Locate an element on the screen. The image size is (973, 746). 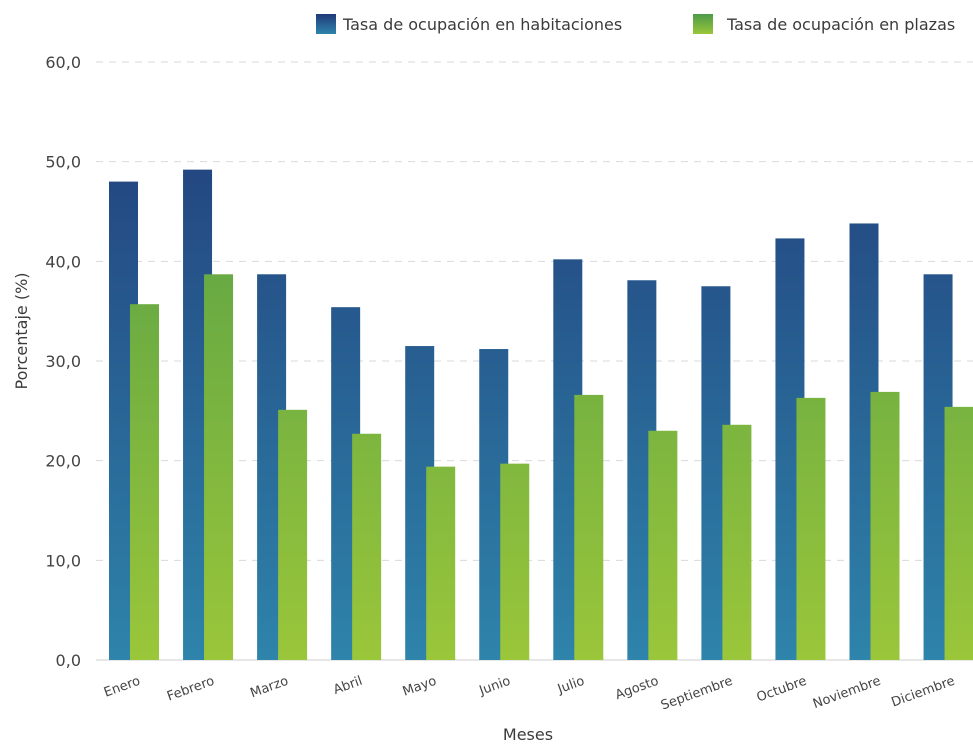
y-axis-label: Porcentaje (%) is located at coordinates (21, 330).